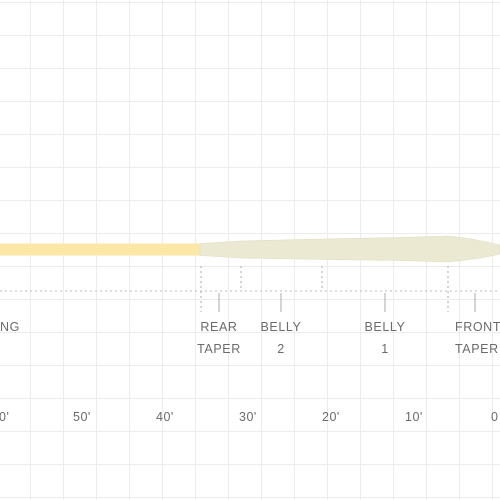 The height and width of the screenshot is (500, 500). What do you see at coordinates (477, 338) in the screenshot?
I see `section-label-front-taper: FRONT TAPER` at bounding box center [477, 338].